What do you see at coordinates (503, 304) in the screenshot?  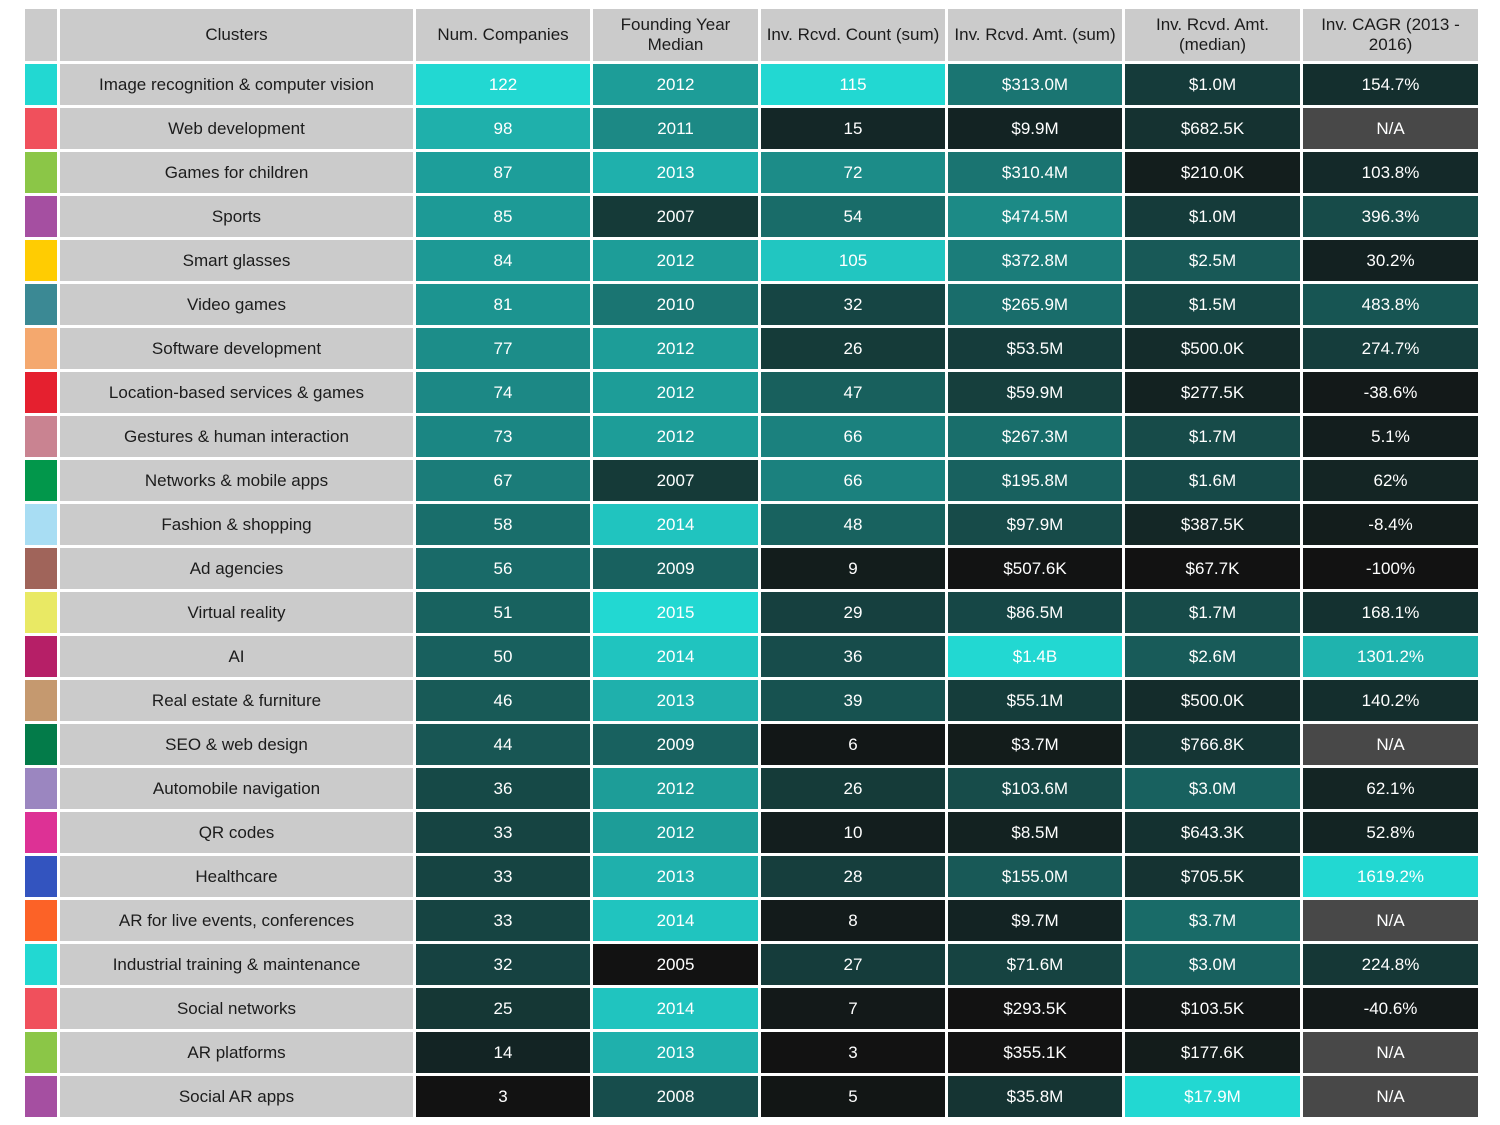 I see `cell-num-companies: 81` at bounding box center [503, 304].